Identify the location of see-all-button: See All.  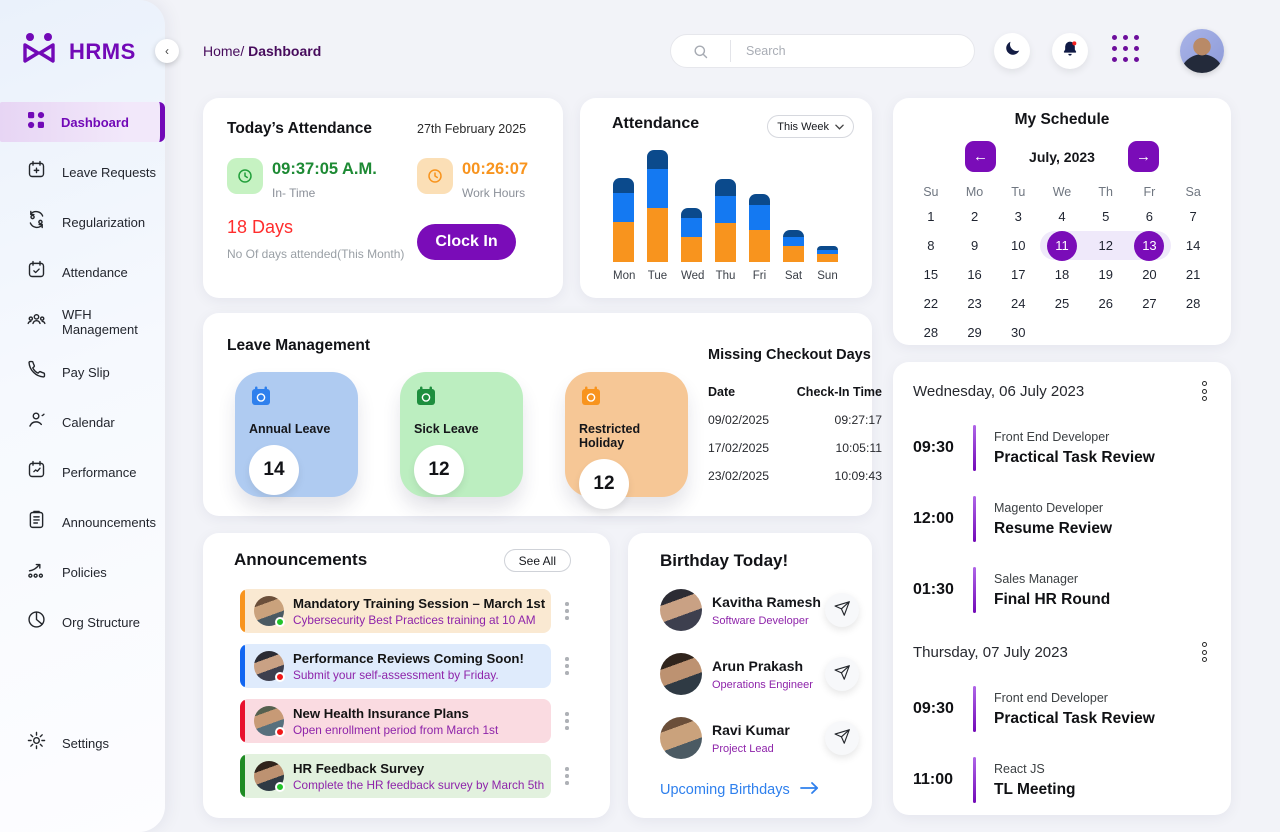
(537, 560).